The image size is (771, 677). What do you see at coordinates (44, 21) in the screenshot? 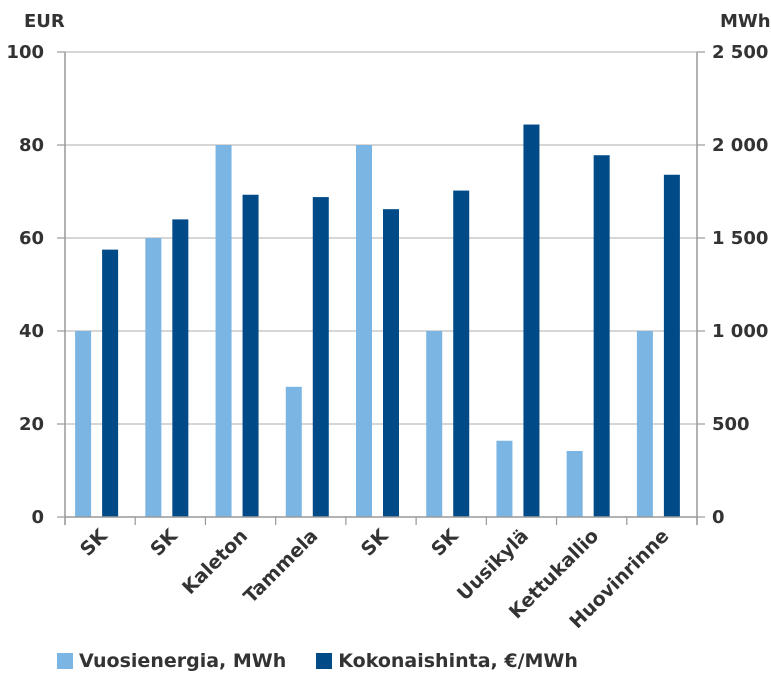
I see `left-axis-title: EUR` at bounding box center [44, 21].